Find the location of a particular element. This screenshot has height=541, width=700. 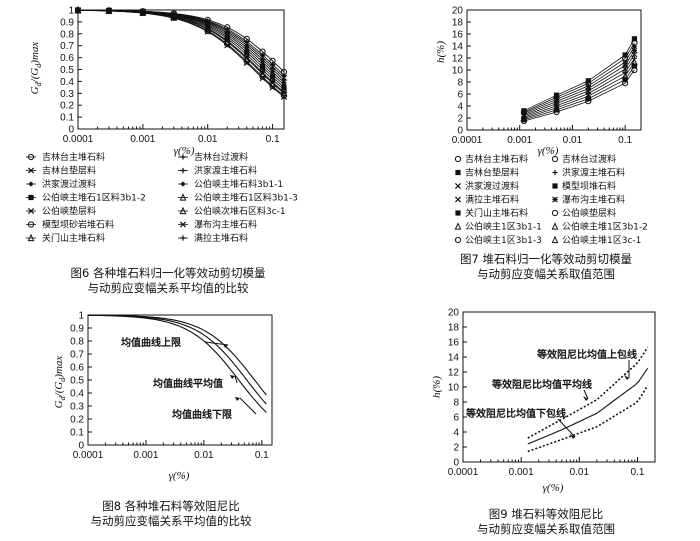

y-axis-label: Gd/(Gd)max is located at coordinates (60, 382).